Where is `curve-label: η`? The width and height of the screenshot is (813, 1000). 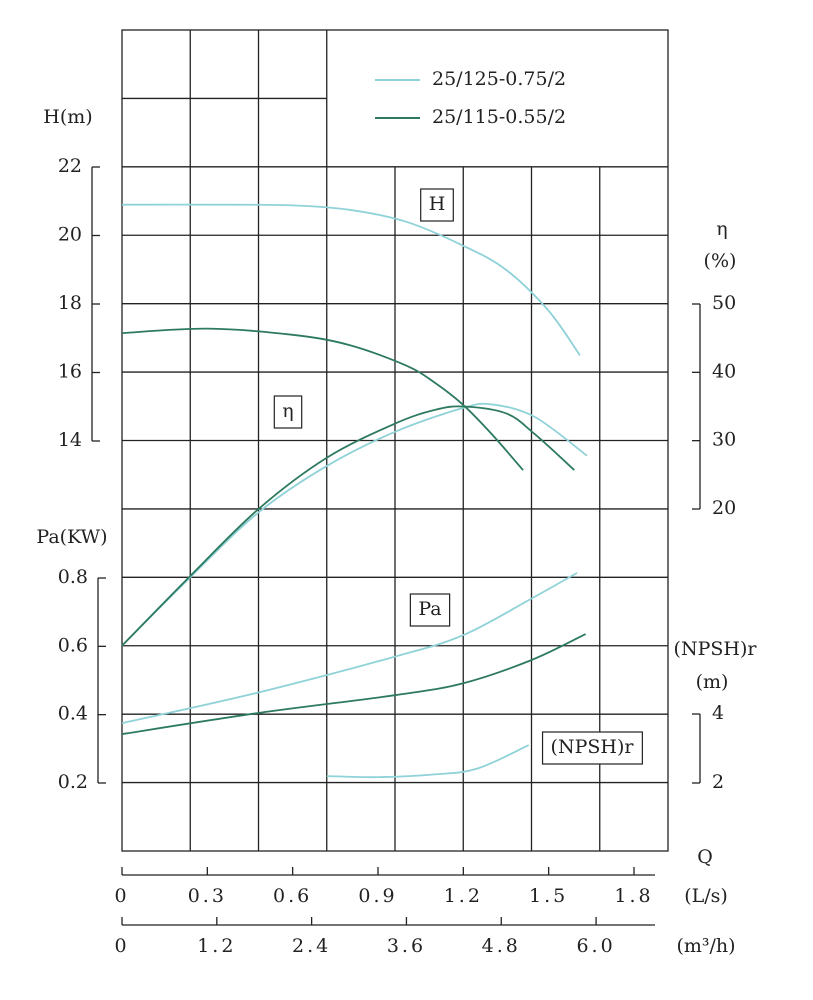
curve-label: η is located at coordinates (287, 411).